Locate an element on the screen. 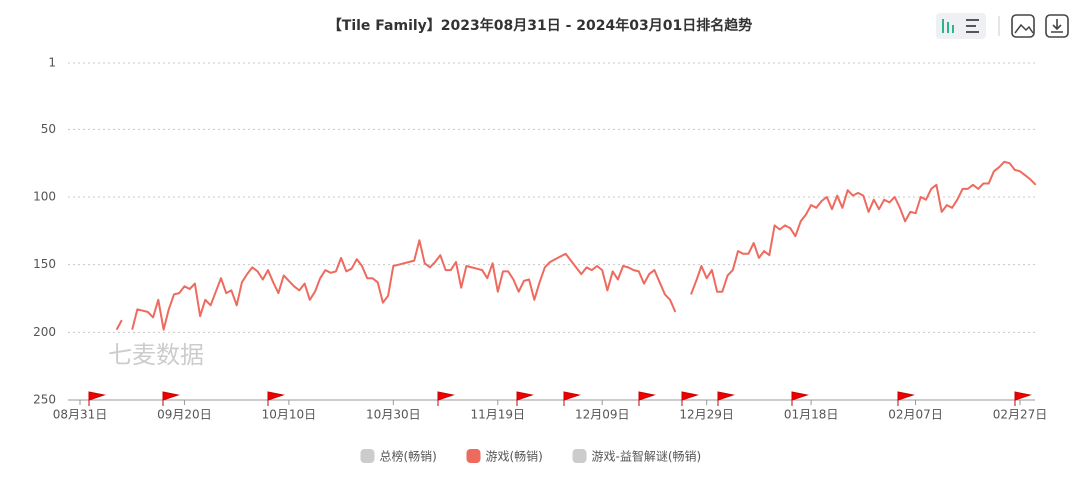 This screenshot has height=480, width=1080. x-tick-label: 09月20日 is located at coordinates (184, 415).